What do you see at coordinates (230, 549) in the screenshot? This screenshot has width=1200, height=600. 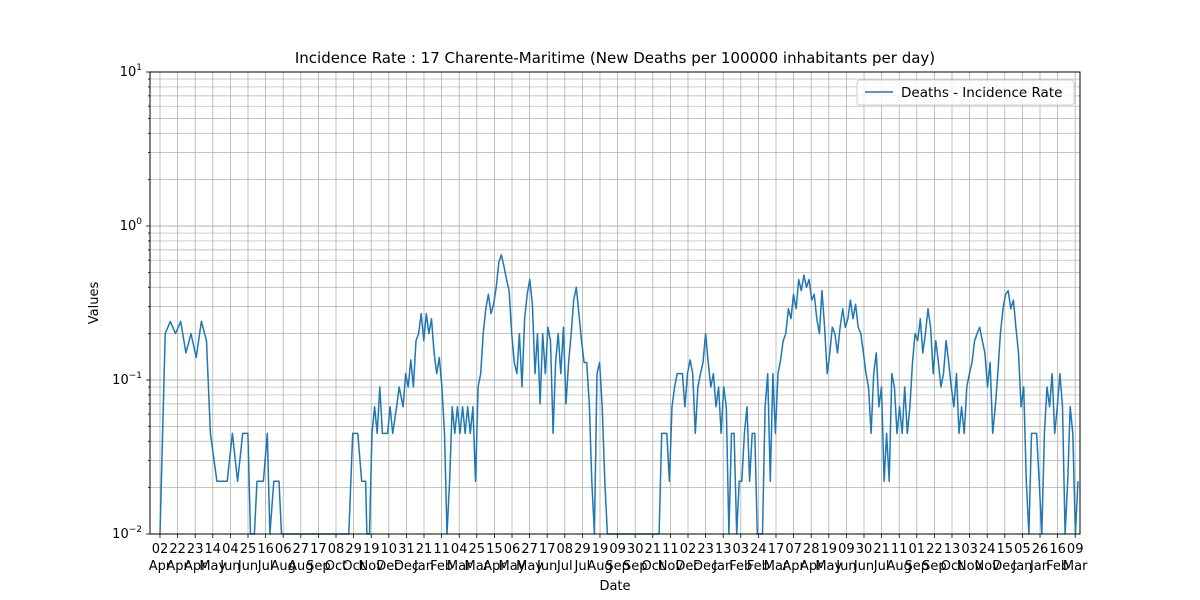 I see `x-tick-day: 04` at bounding box center [230, 549].